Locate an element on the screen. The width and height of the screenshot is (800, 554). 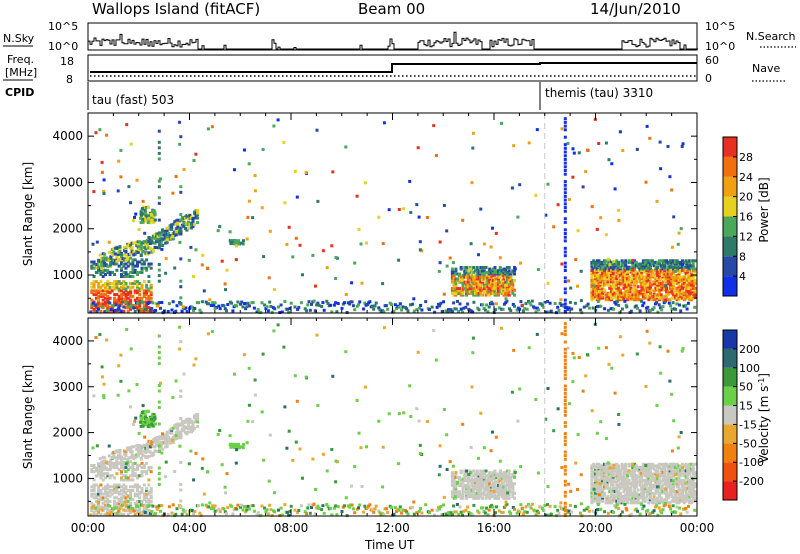
cpid-program-1: tau (fast) 503 is located at coordinates (133, 100).